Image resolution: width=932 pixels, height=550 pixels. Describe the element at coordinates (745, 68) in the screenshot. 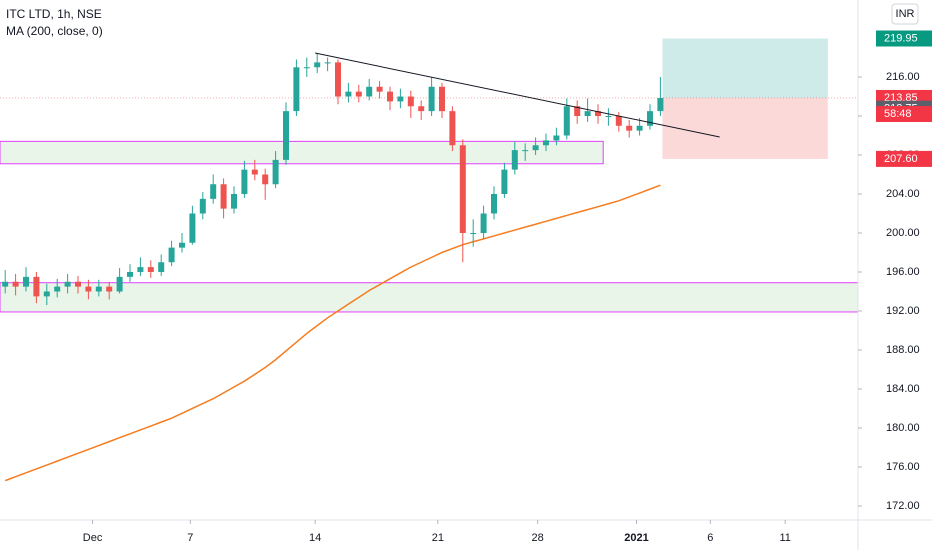

I see `target-zone` at that location.